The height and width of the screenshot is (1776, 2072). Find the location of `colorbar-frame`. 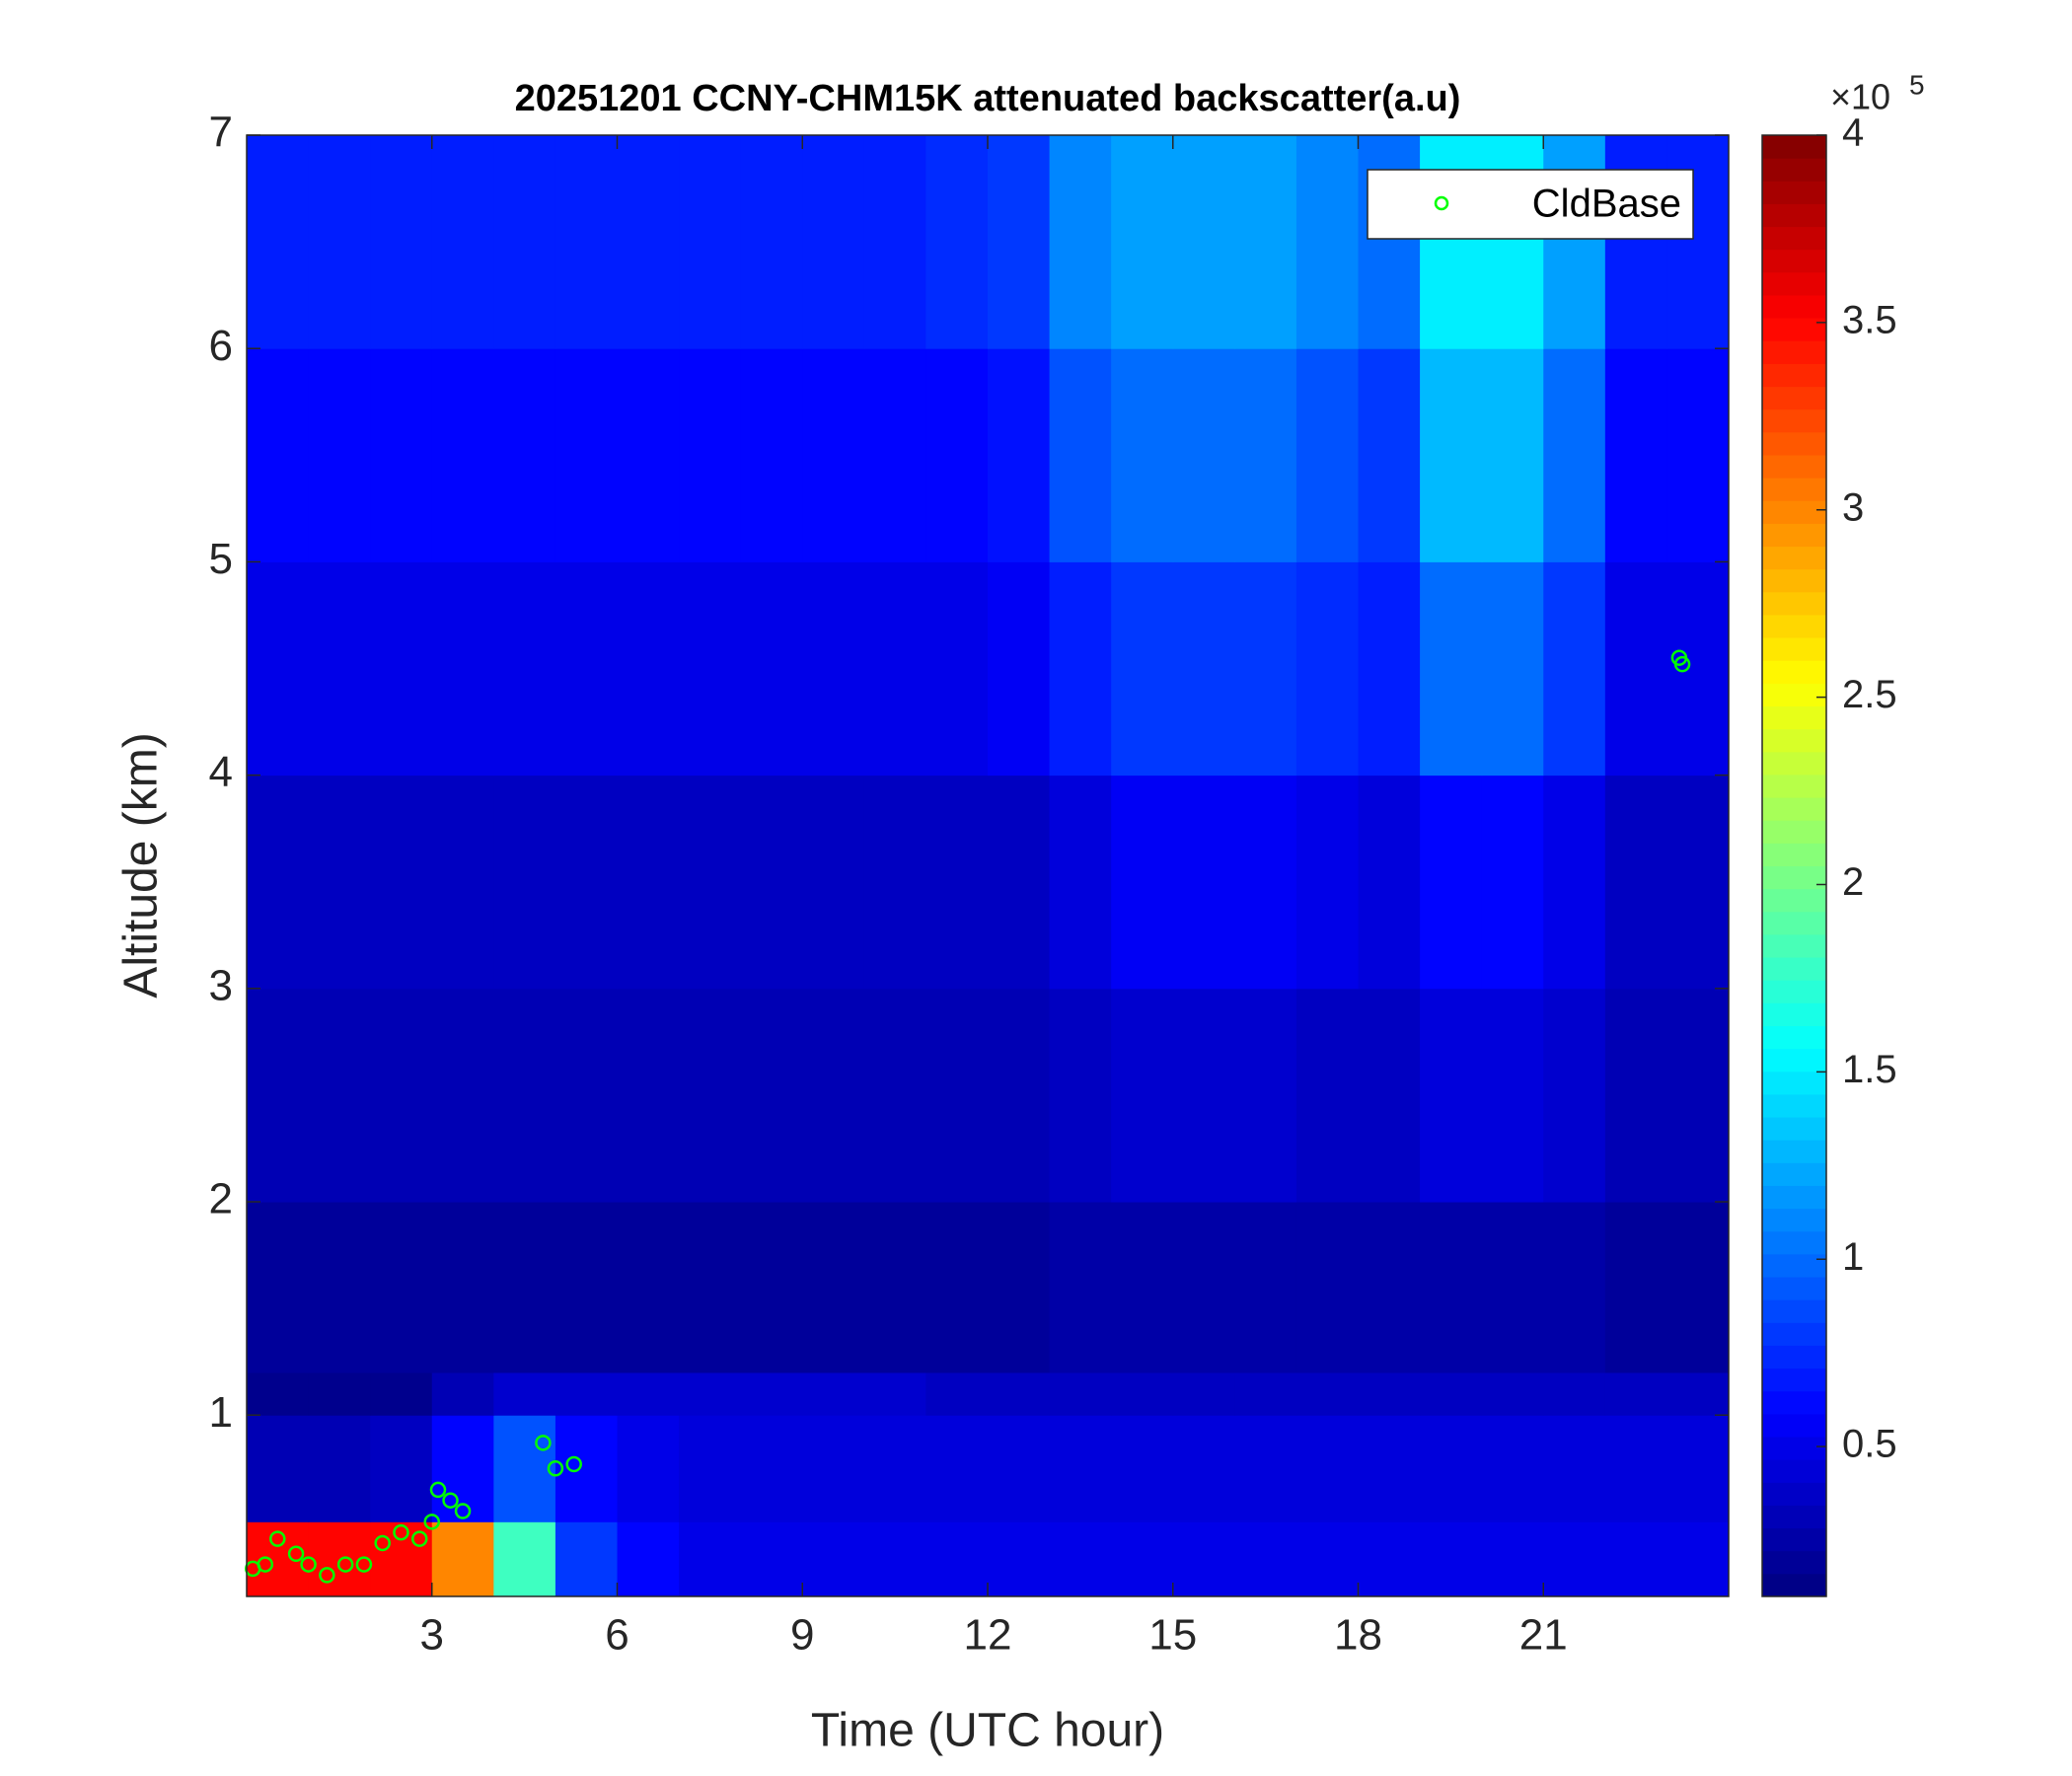

colorbar-frame is located at coordinates (1794, 866).